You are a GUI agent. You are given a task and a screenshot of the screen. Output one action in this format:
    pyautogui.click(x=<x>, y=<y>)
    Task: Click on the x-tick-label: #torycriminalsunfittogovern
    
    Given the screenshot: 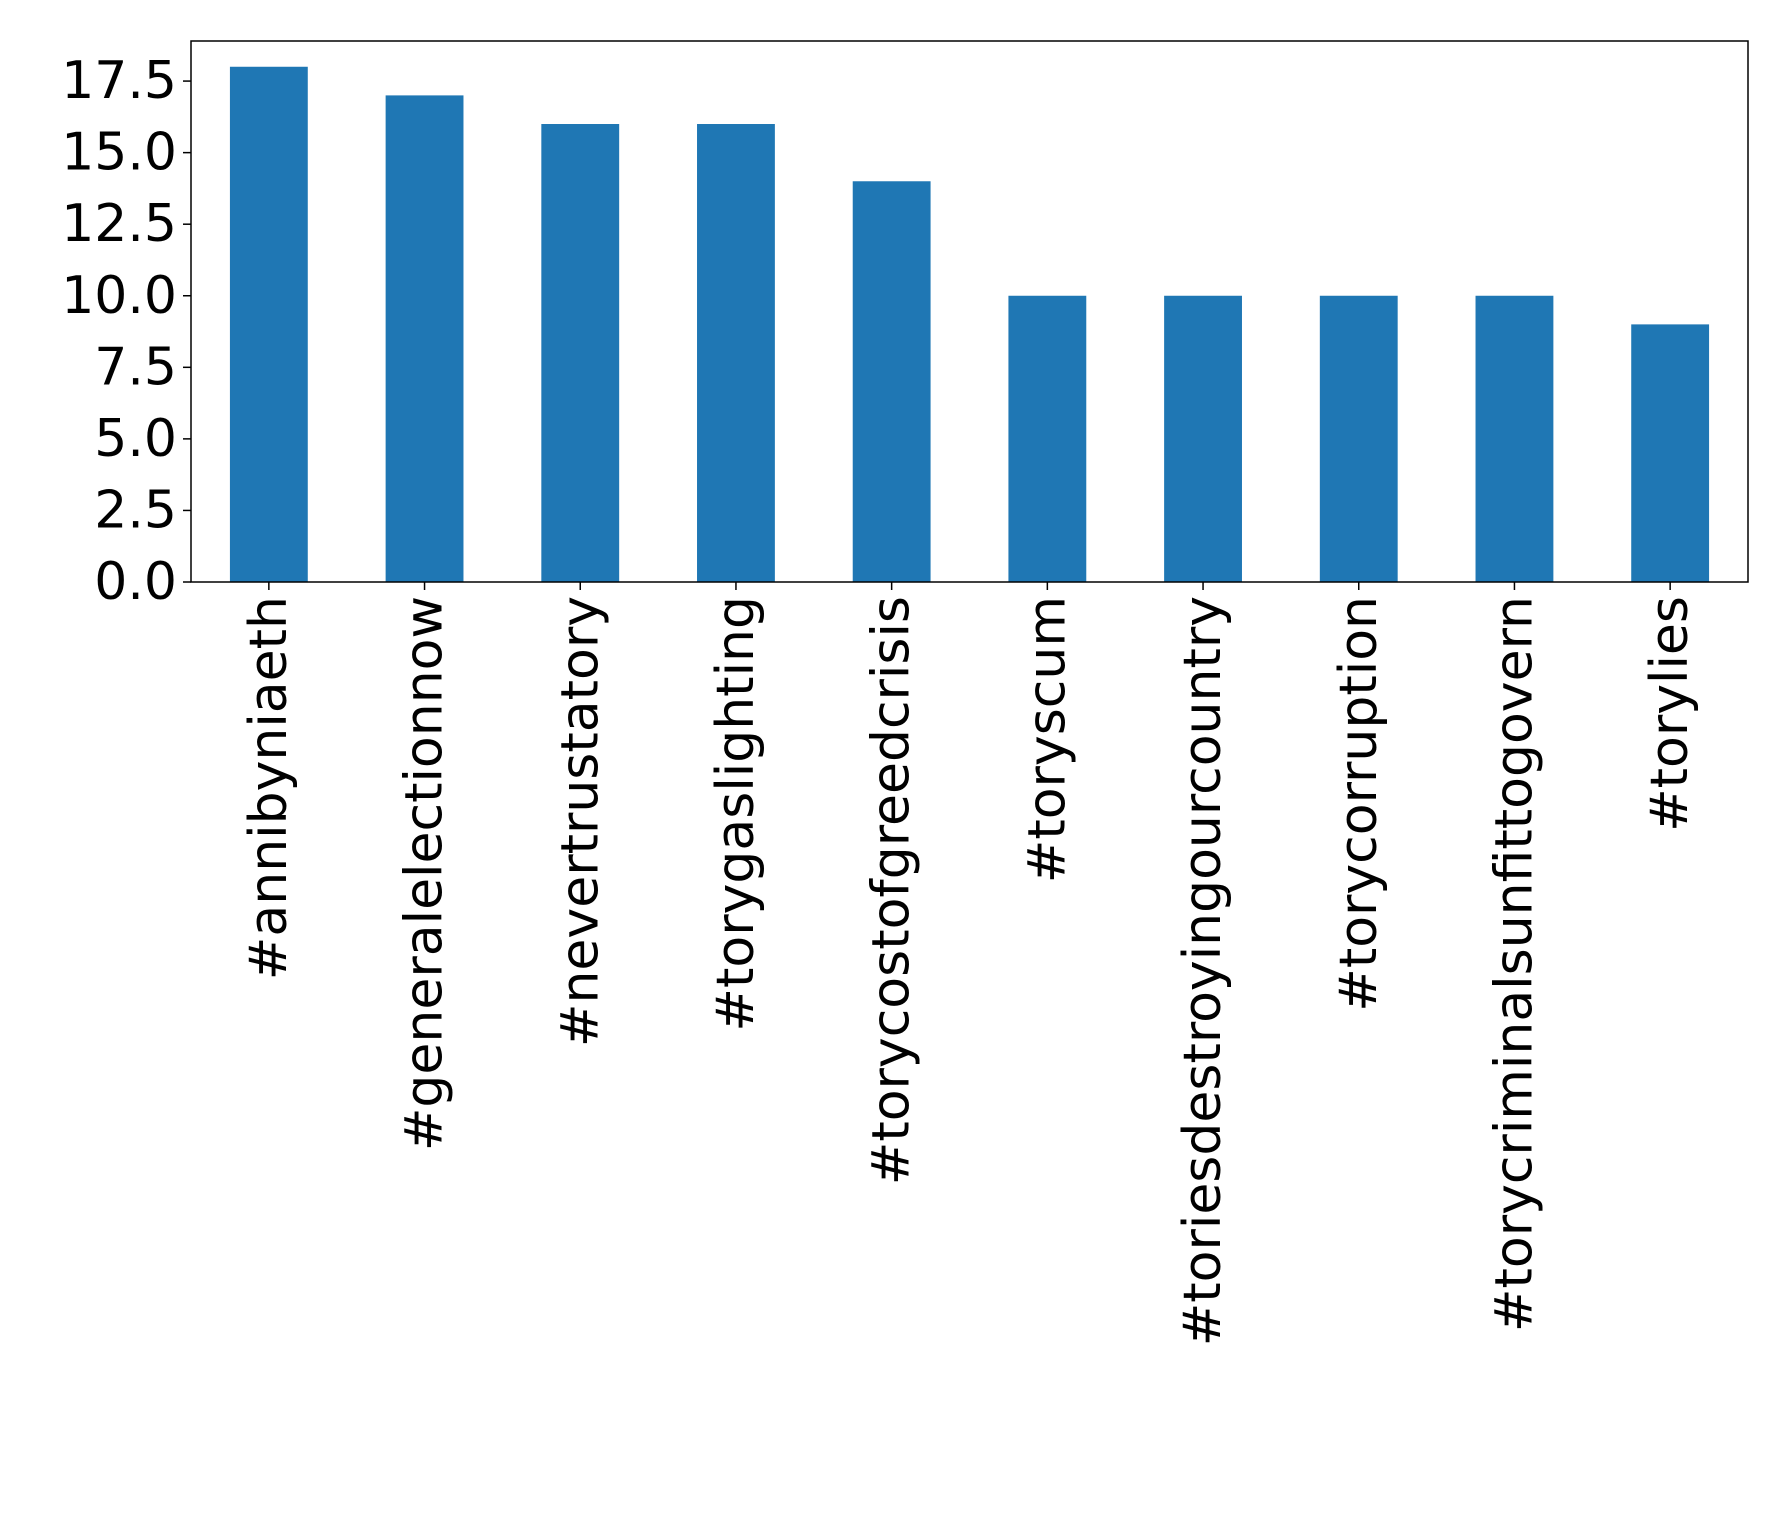 What is the action you would take?
    pyautogui.click(x=1514, y=964)
    